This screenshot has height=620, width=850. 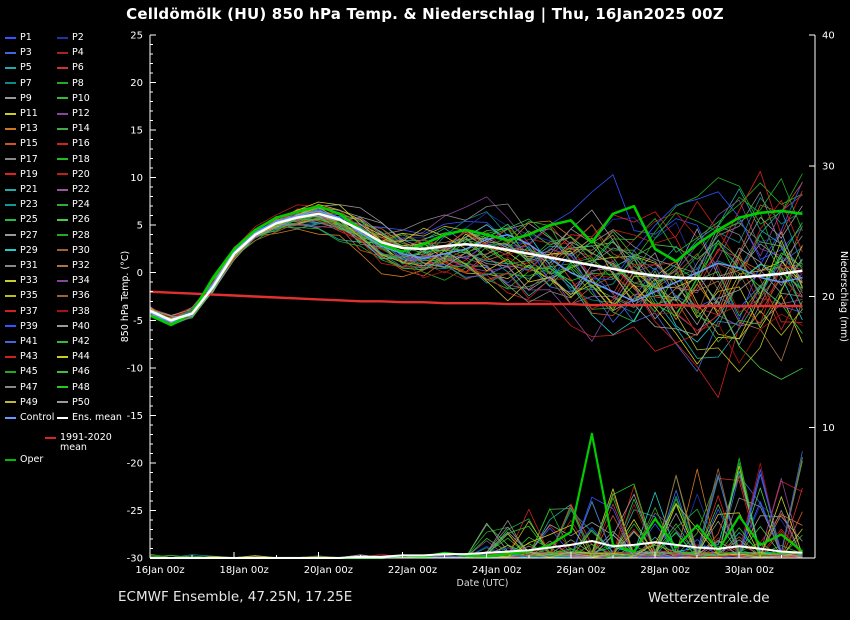 I want to click on svg-text: Date (UTC), so click(x=483, y=583).